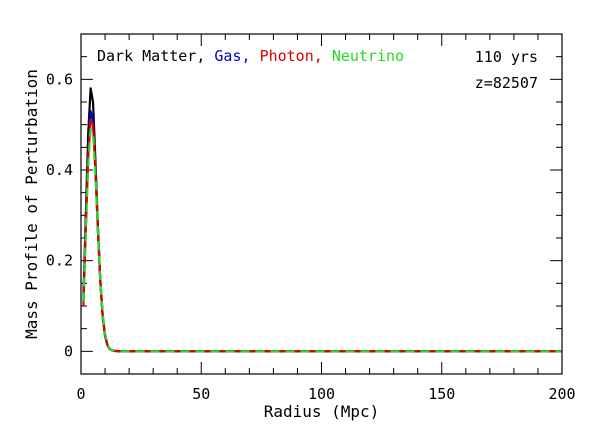 The height and width of the screenshot is (446, 594). Describe the element at coordinates (59, 261) in the screenshot. I see `y-tick-label: 0.2` at that location.